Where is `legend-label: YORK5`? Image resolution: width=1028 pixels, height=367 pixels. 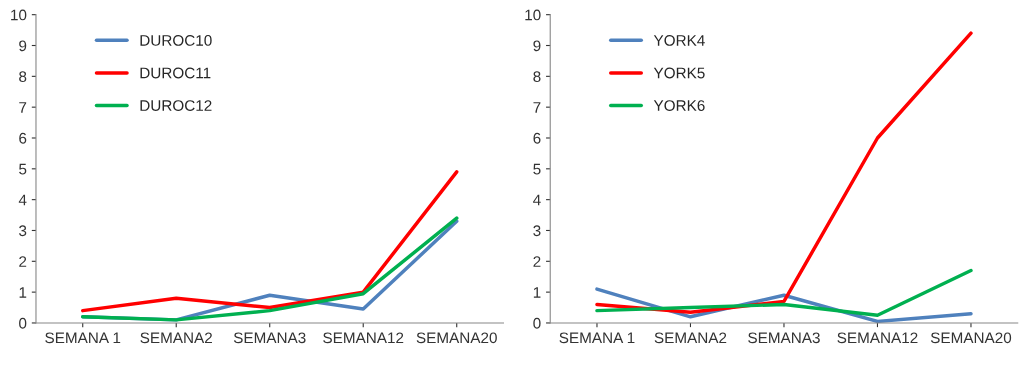 legend-label: YORK5 is located at coordinates (679, 73).